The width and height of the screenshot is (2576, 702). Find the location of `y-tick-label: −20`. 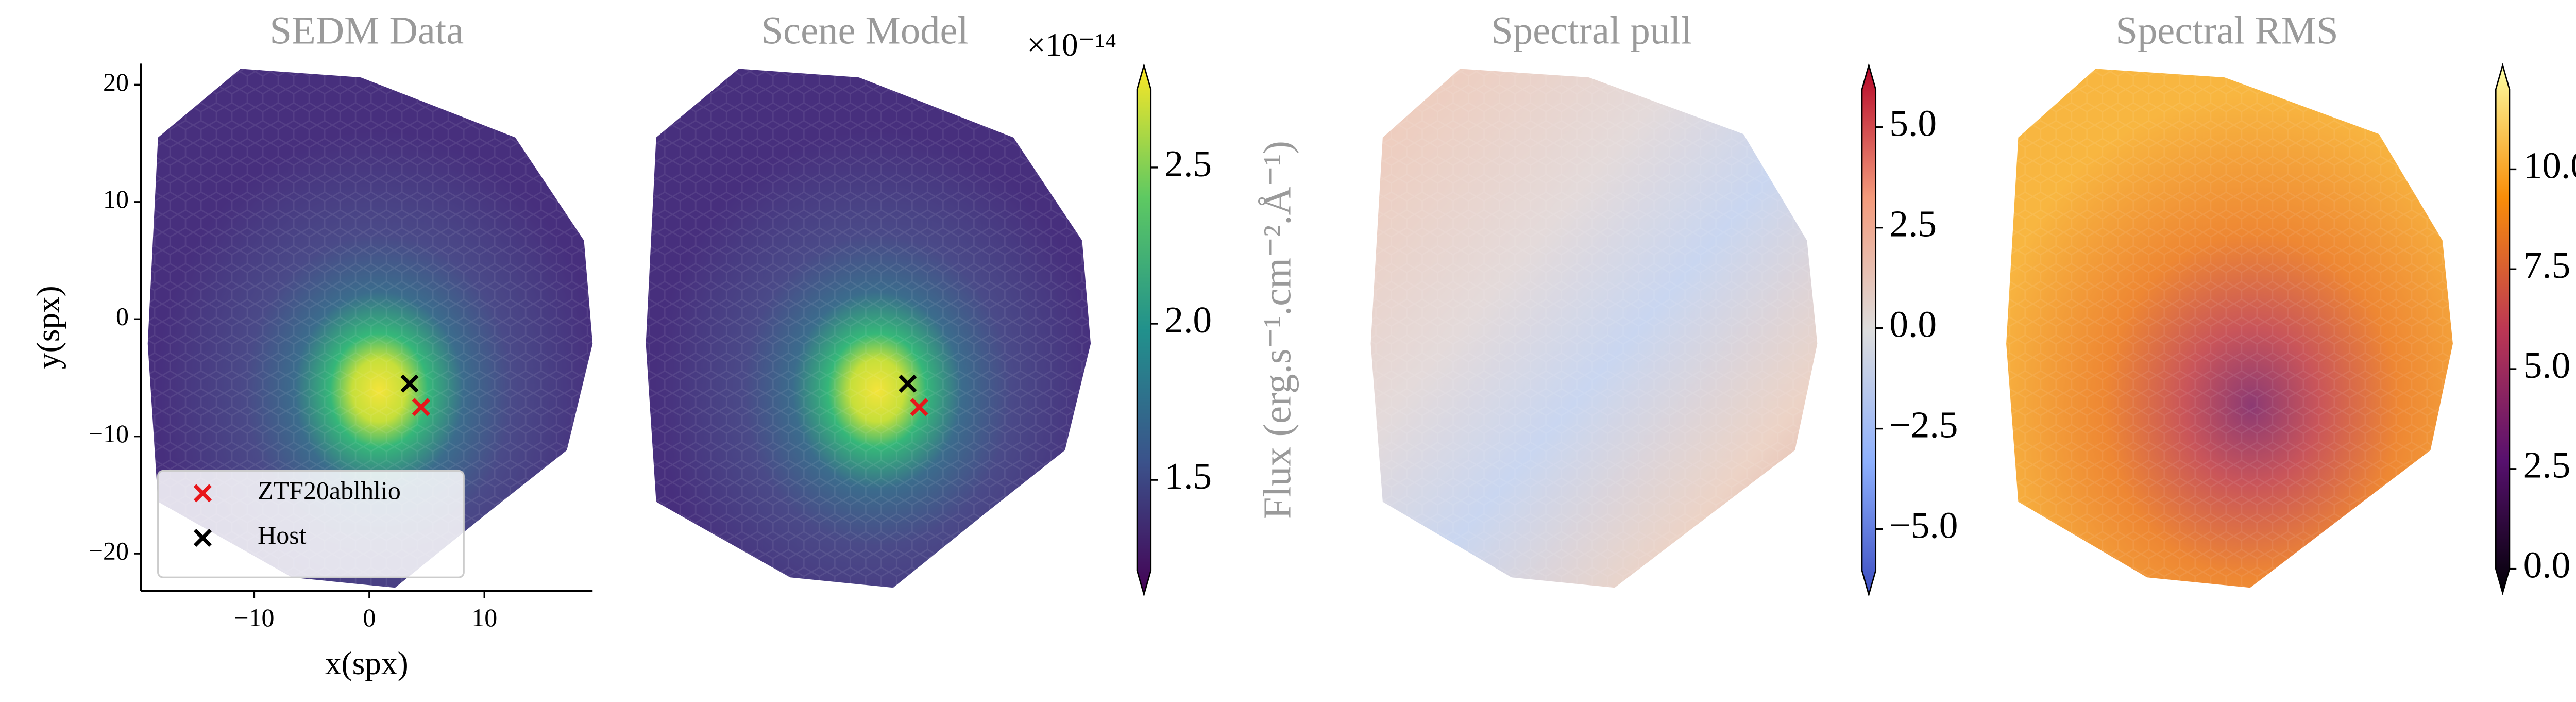

y-tick-label: −20 is located at coordinates (109, 551).